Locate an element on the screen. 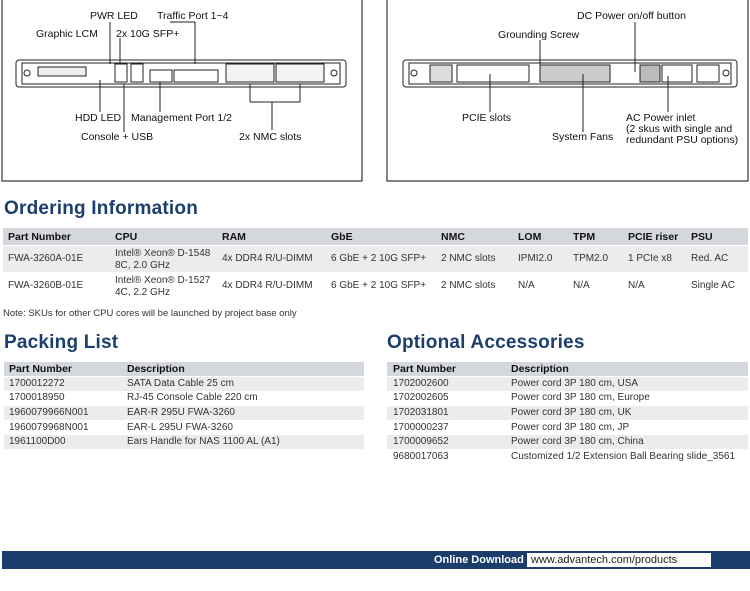 This screenshot has height=591, width=750. column-header: CPU is located at coordinates (126, 236).